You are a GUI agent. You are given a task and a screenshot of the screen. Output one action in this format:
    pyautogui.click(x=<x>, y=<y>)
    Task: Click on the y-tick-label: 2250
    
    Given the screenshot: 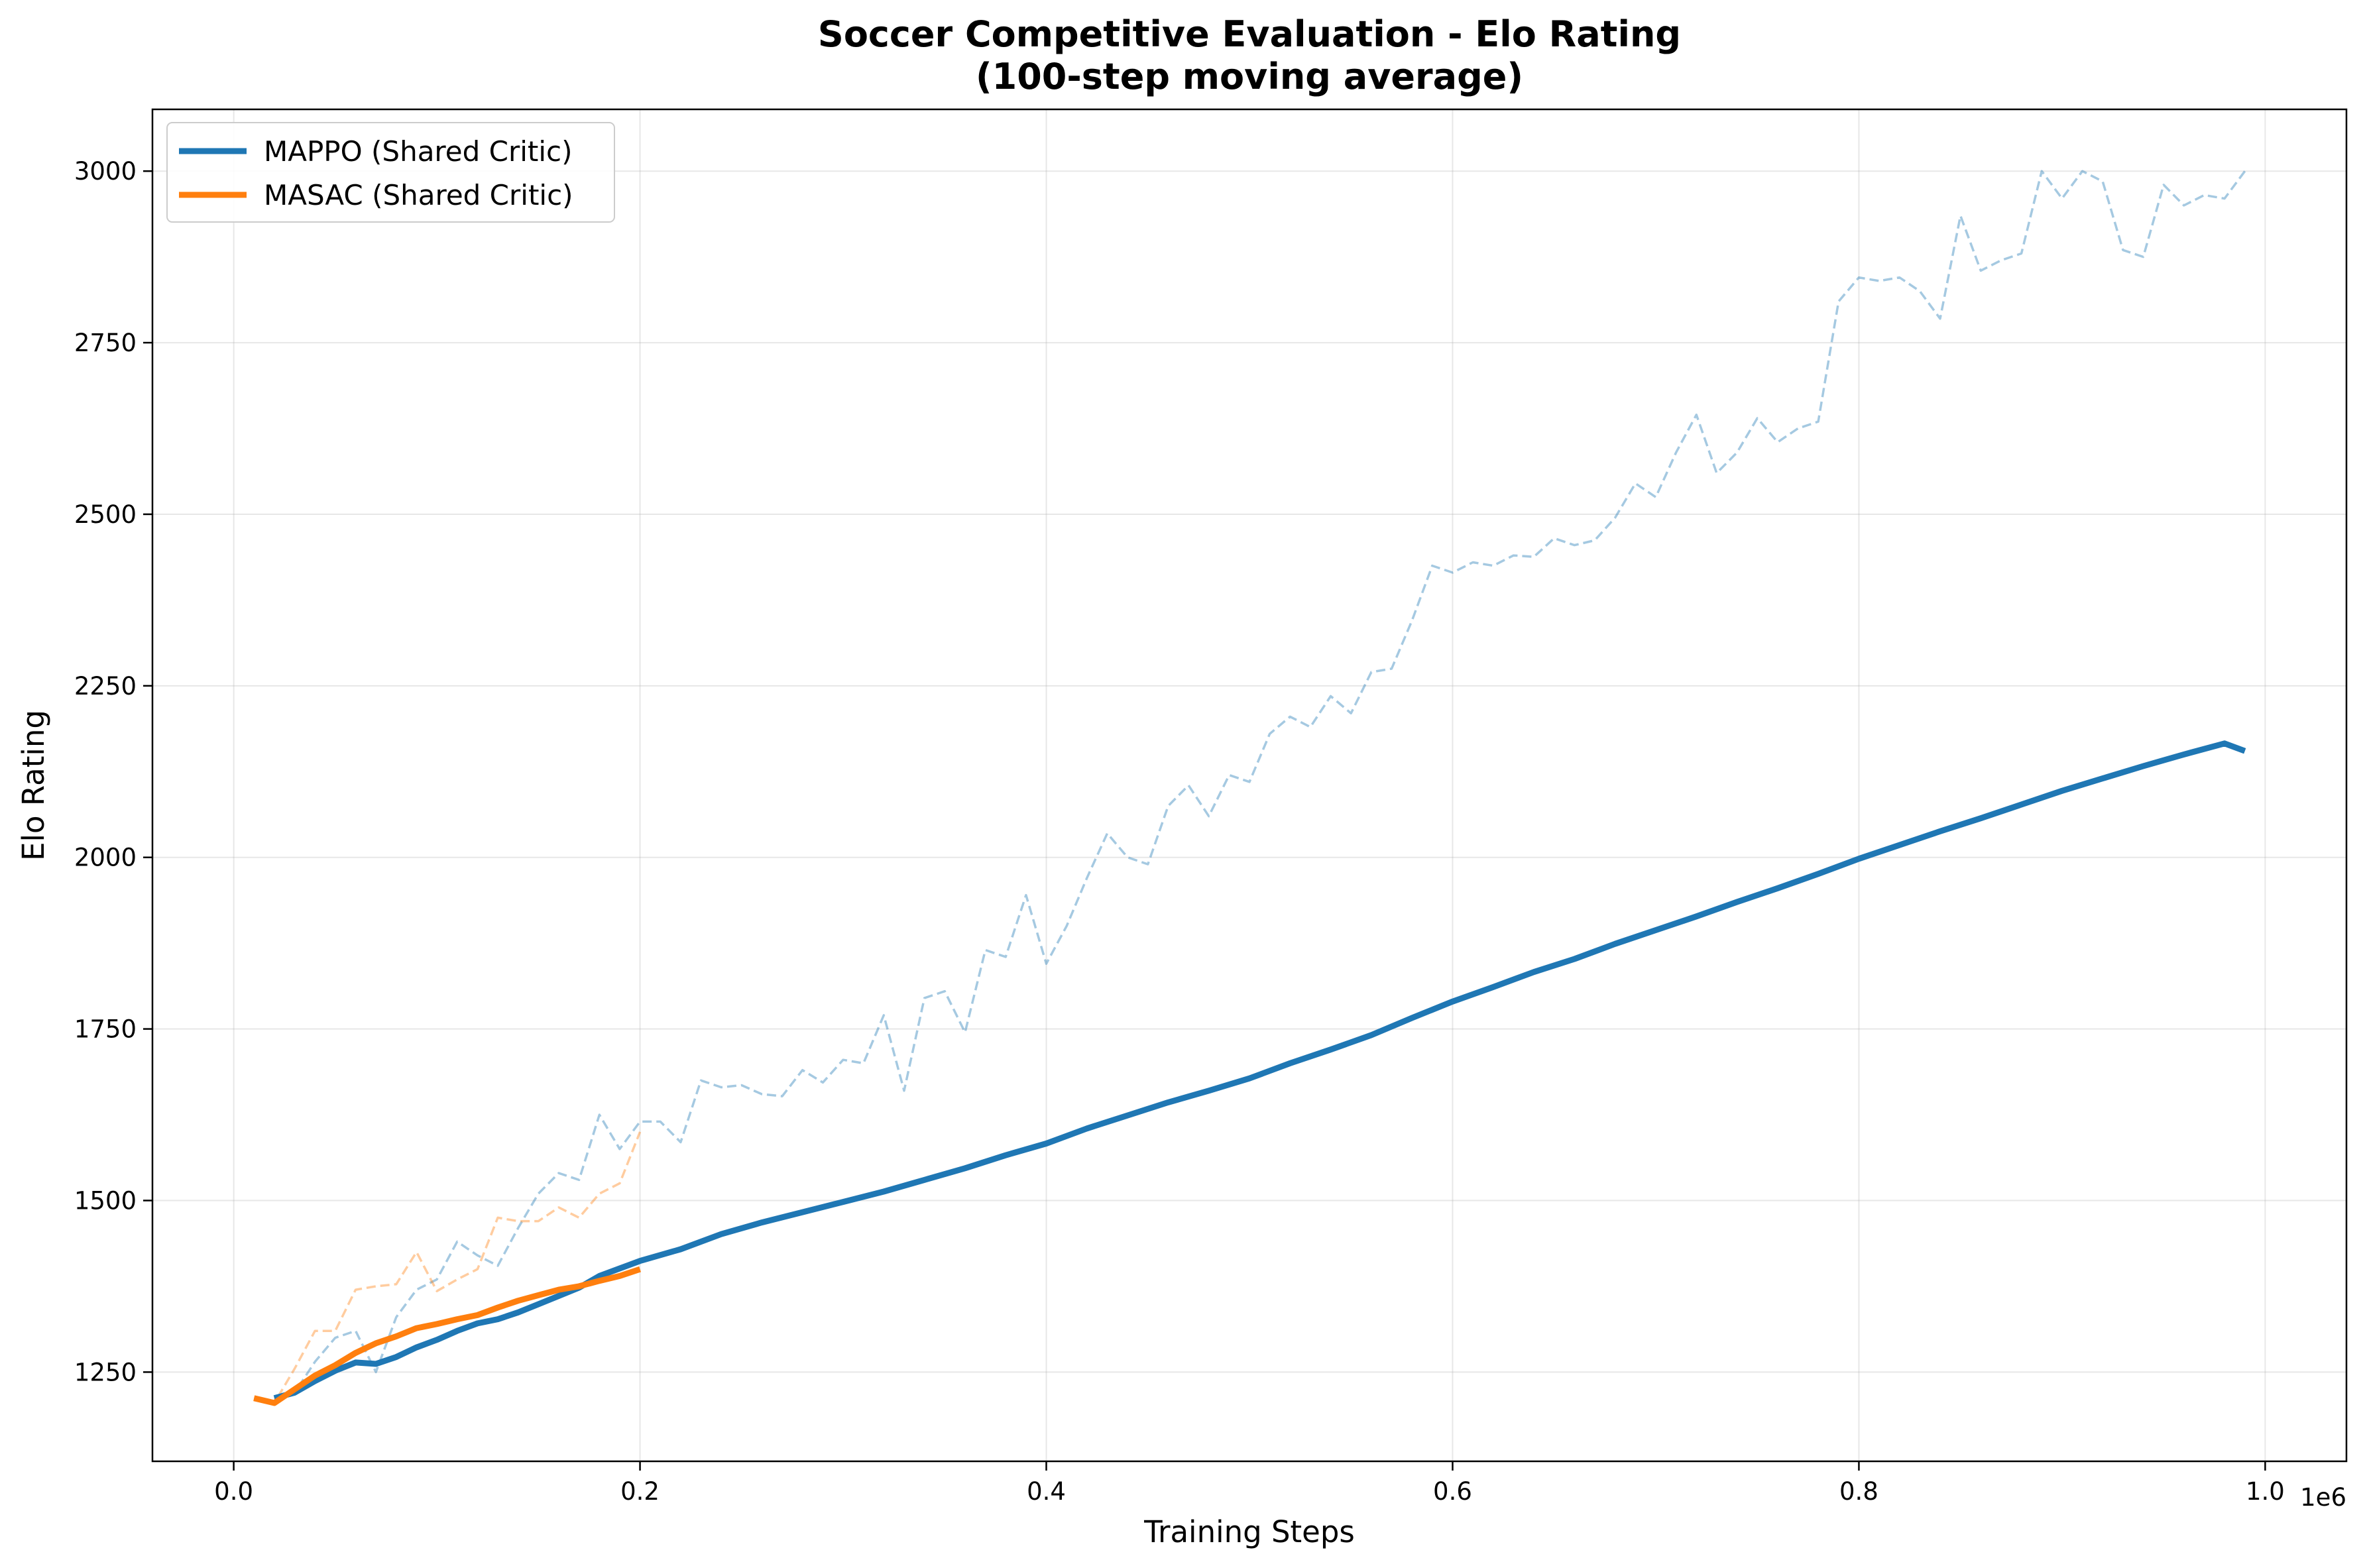 What is the action you would take?
    pyautogui.click(x=105, y=686)
    